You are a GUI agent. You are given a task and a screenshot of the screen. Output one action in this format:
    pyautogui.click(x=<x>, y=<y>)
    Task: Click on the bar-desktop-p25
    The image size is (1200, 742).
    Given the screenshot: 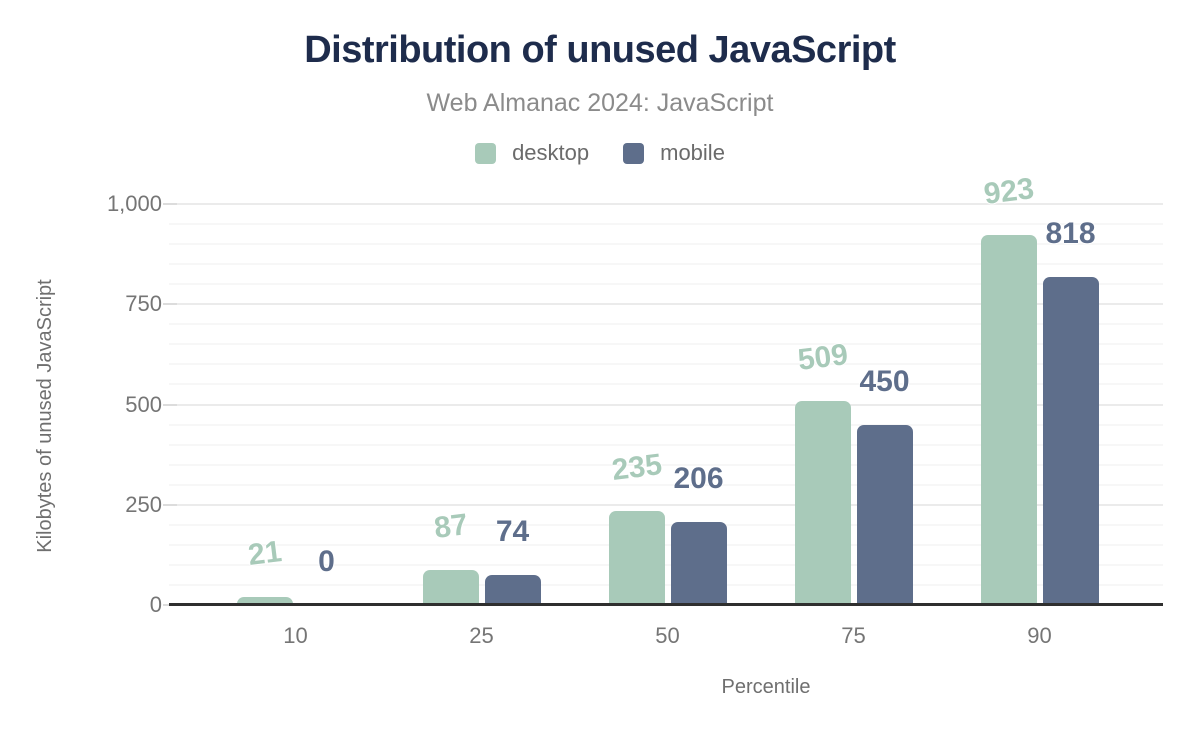 What is the action you would take?
    pyautogui.click(x=450, y=587)
    